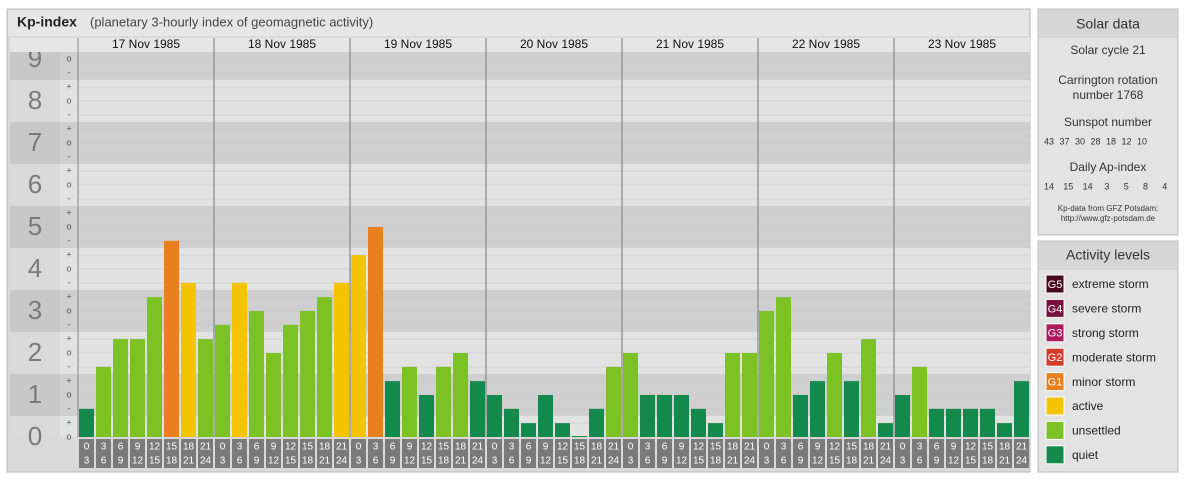 This screenshot has height=485, width=1184. I want to click on time-start: 18, so click(733, 447).